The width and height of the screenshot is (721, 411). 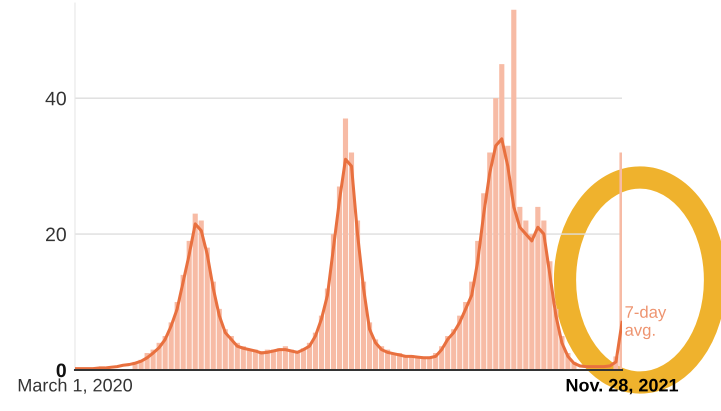 What do you see at coordinates (61, 370) in the screenshot?
I see `y-tick-label: 0` at bounding box center [61, 370].